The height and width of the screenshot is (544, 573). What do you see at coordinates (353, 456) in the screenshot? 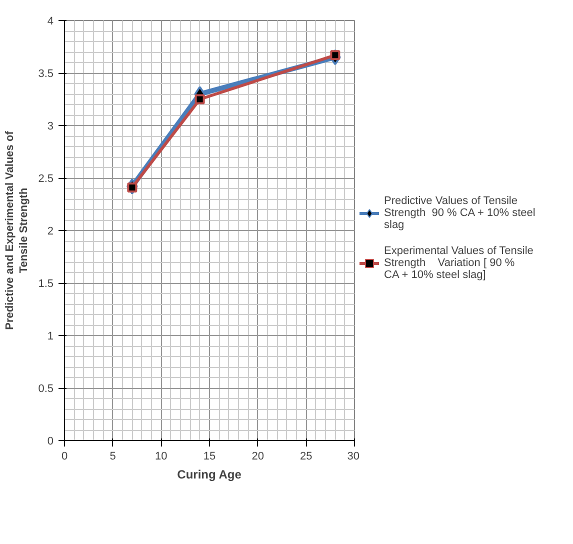
I see `x-tick-label: 30` at bounding box center [353, 456].